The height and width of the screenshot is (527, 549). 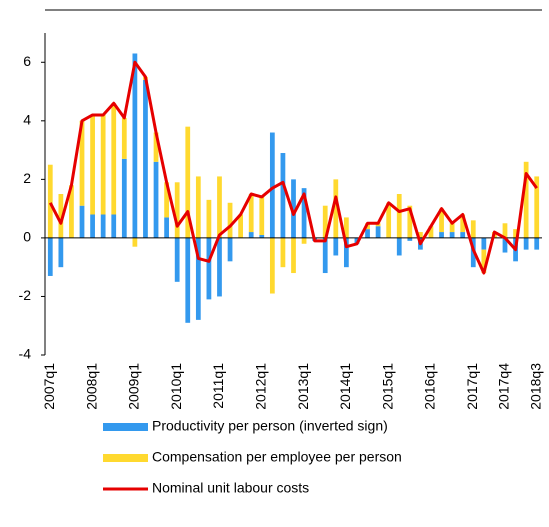 I want to click on legend-swatch, so click(x=125, y=458).